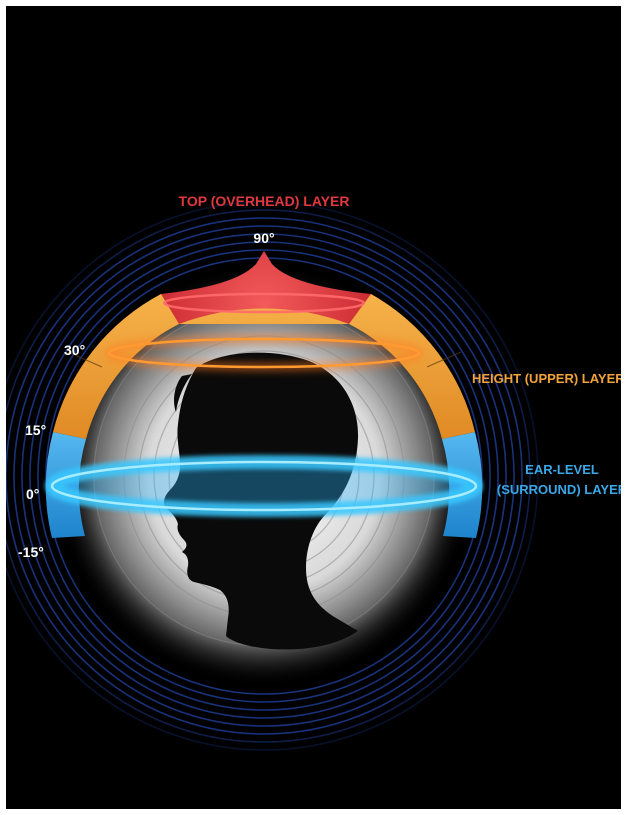 The image size is (627, 815). What do you see at coordinates (266, 287) in the screenshot?
I see `top-layer-dome` at bounding box center [266, 287].